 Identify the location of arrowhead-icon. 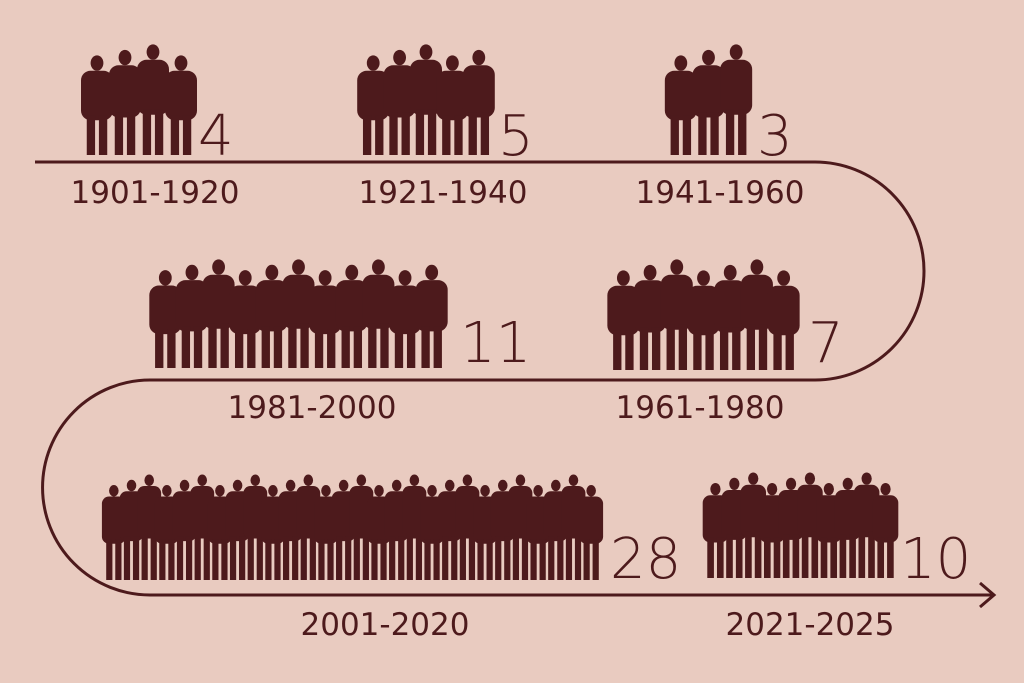
(988, 595).